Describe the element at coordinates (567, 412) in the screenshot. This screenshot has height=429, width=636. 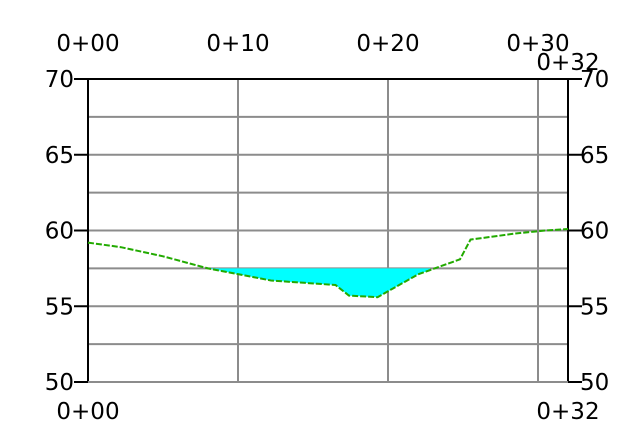
I see `x-tick-label-bottom: 0+32` at that location.